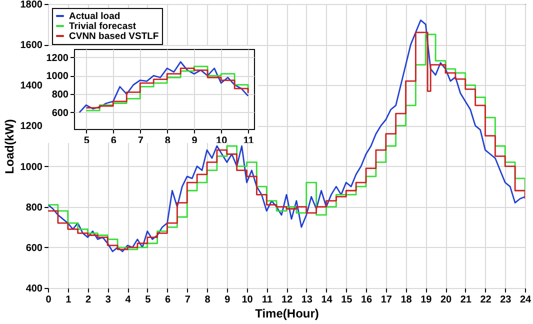 This screenshot has height=324, width=533. What do you see at coordinates (227, 300) in the screenshot?
I see `x-tick-label: 9` at bounding box center [227, 300].